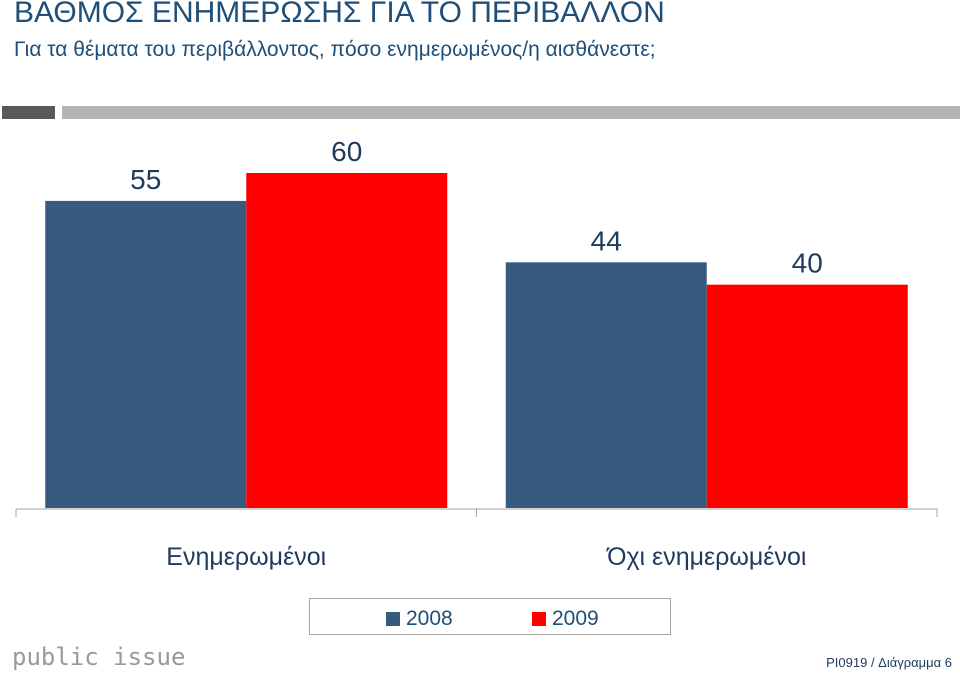  I want to click on legend: 2008 2009, so click(490, 616).